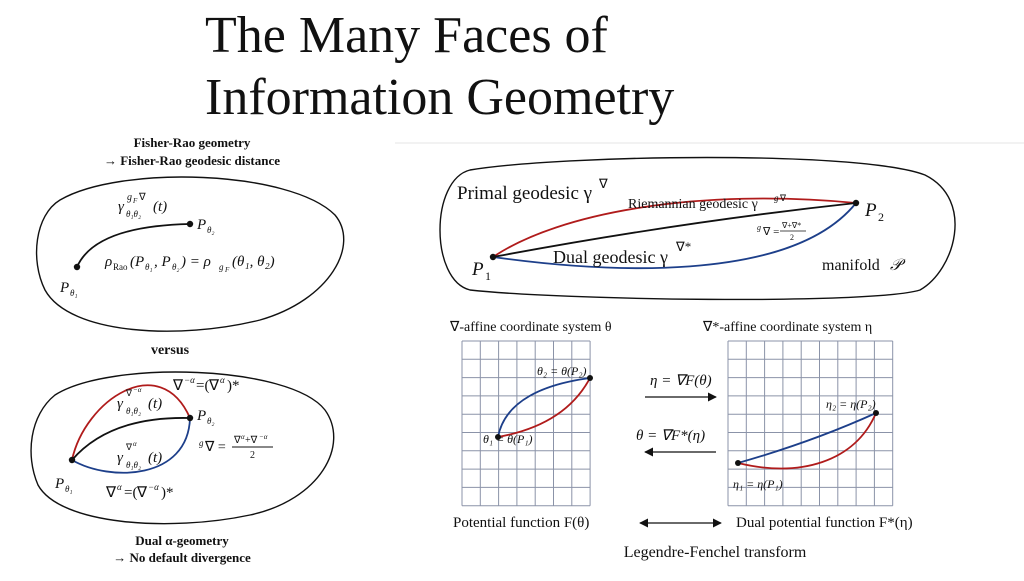 The image size is (1024, 581). Describe the element at coordinates (439, 97) in the screenshot. I see `title: Information Geometry` at that location.